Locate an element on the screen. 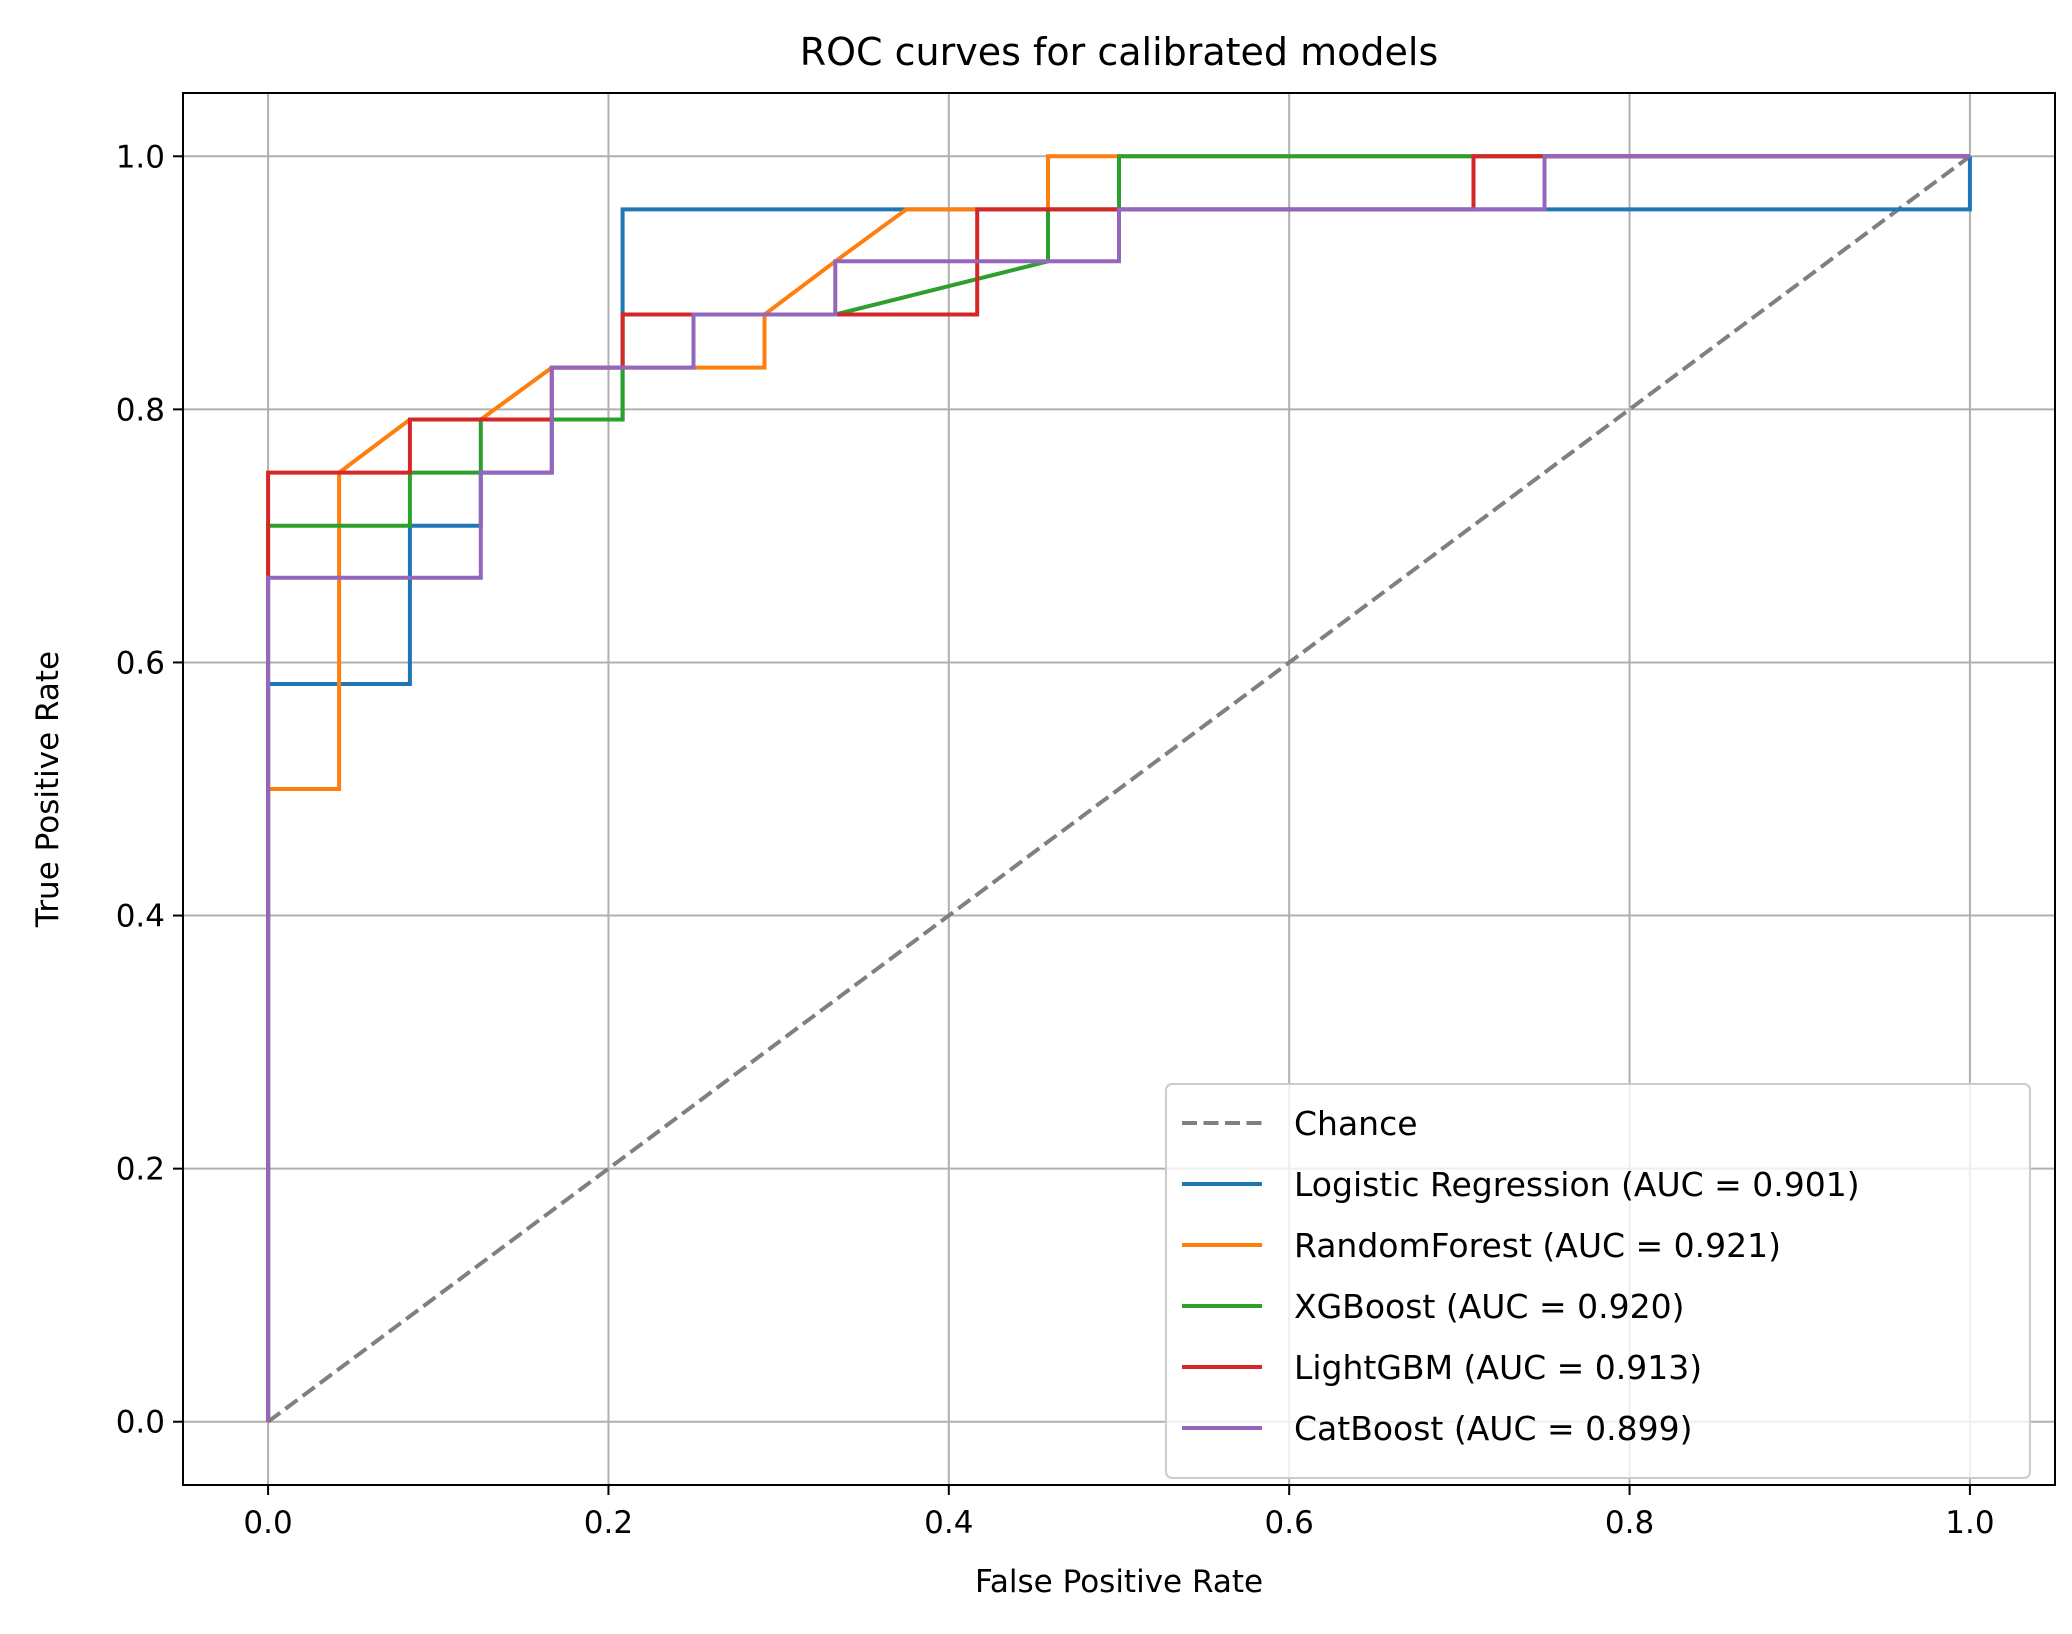  y-tick-label: 0.6 is located at coordinates (140, 663).